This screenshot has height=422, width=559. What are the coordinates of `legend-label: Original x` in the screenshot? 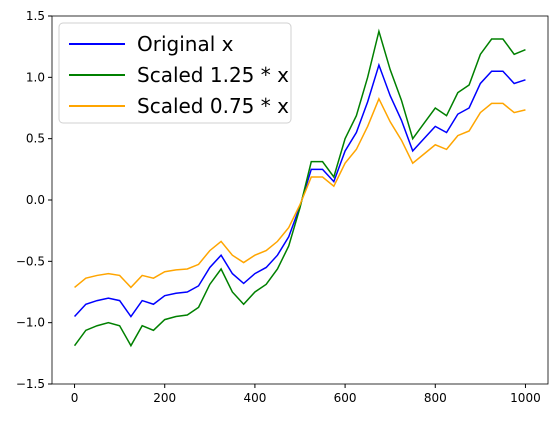 It's located at (185, 44).